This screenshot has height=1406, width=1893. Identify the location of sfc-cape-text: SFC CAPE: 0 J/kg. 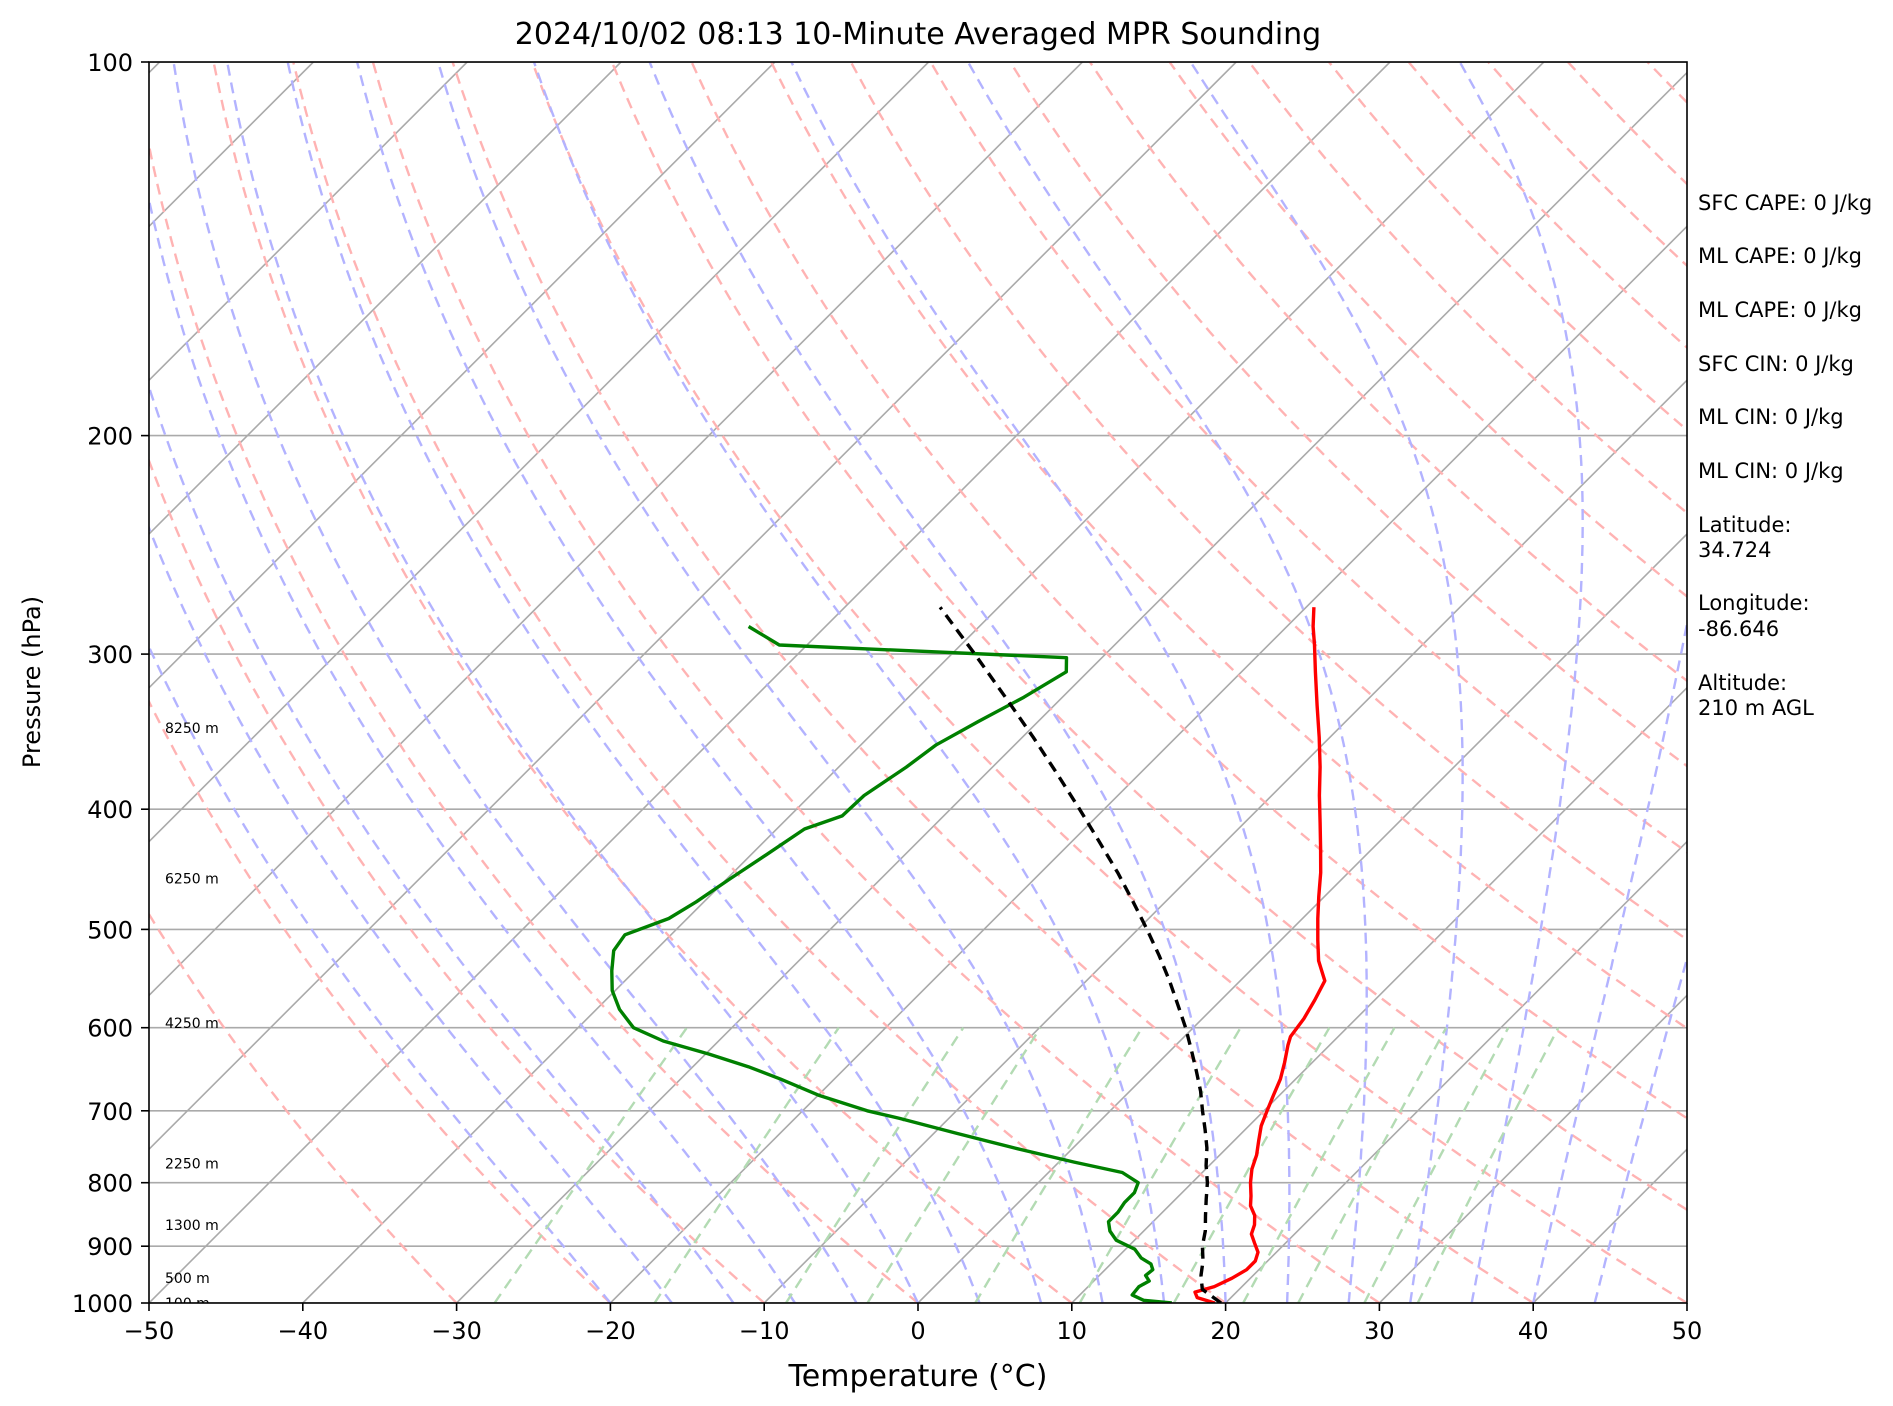
(1785, 203).